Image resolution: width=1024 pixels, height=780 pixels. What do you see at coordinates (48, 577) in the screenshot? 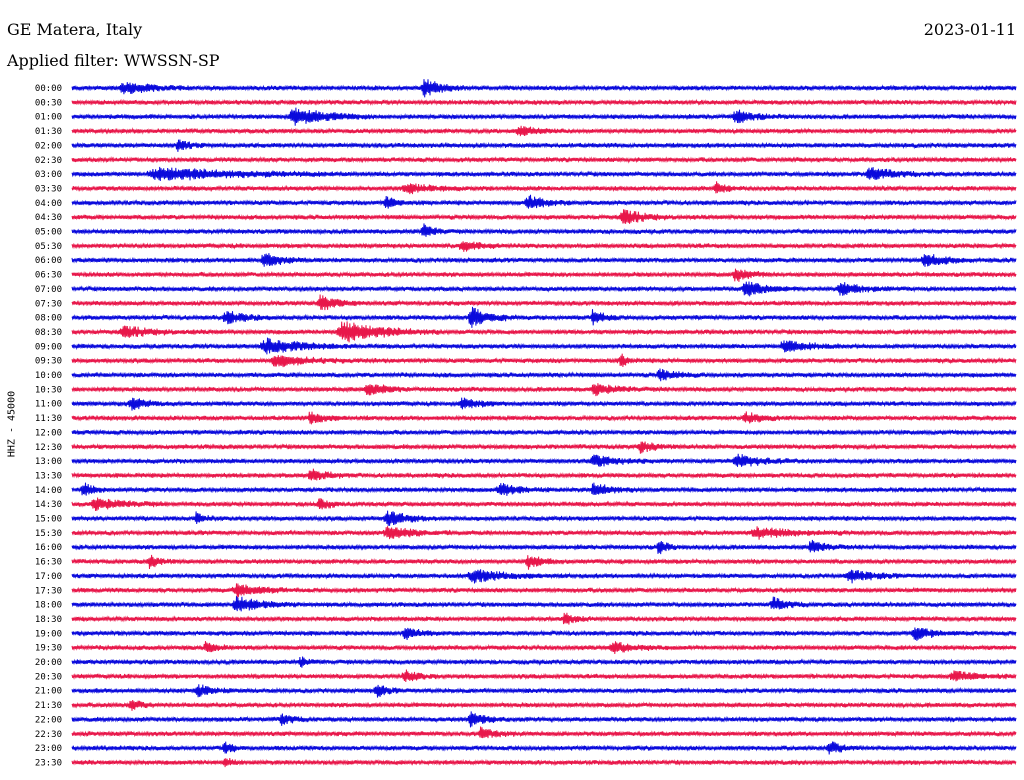
I see `time-tick-label: 17:00` at bounding box center [48, 577].